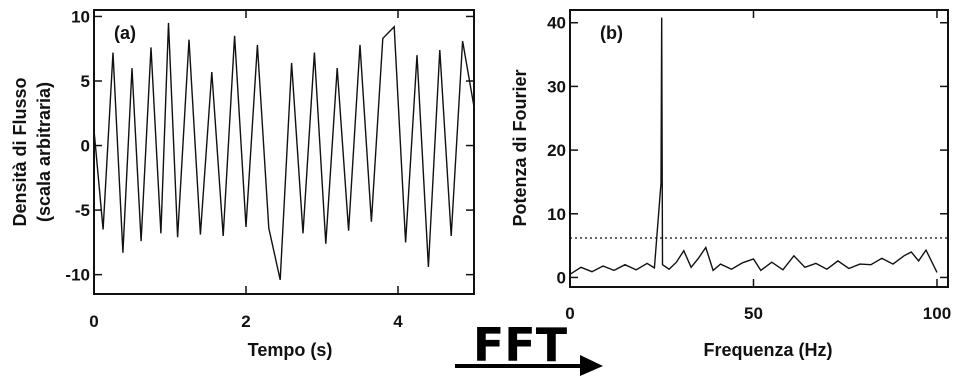 The image size is (957, 376). What do you see at coordinates (569, 313) in the screenshot?
I see `chart-b-x-tick-label: 0` at bounding box center [569, 313].